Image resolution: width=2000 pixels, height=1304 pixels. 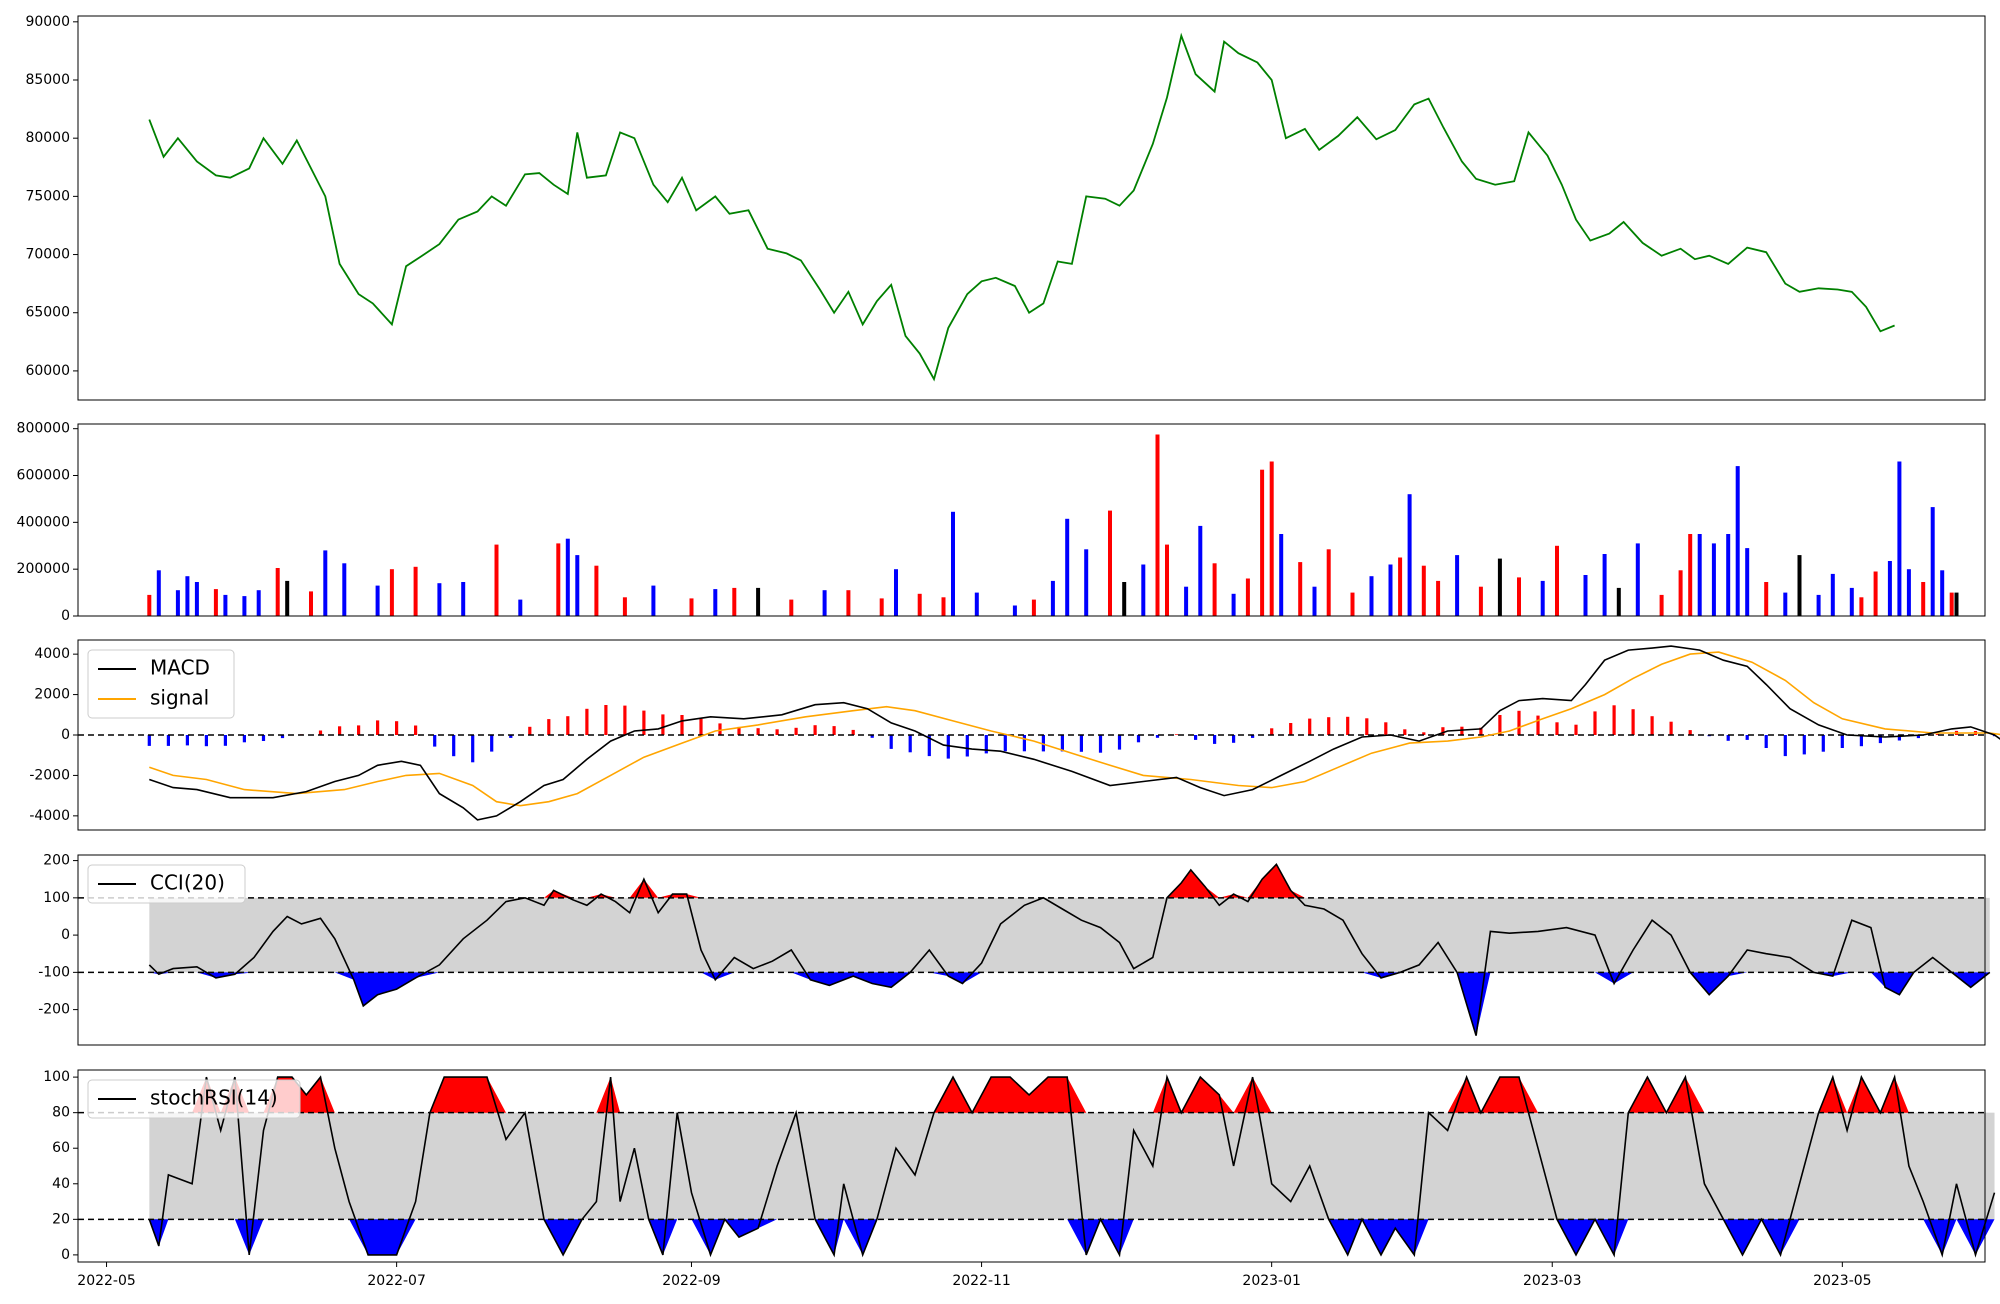 I want to click on macd-y-tick-label: 4000, so click(x=52, y=654).